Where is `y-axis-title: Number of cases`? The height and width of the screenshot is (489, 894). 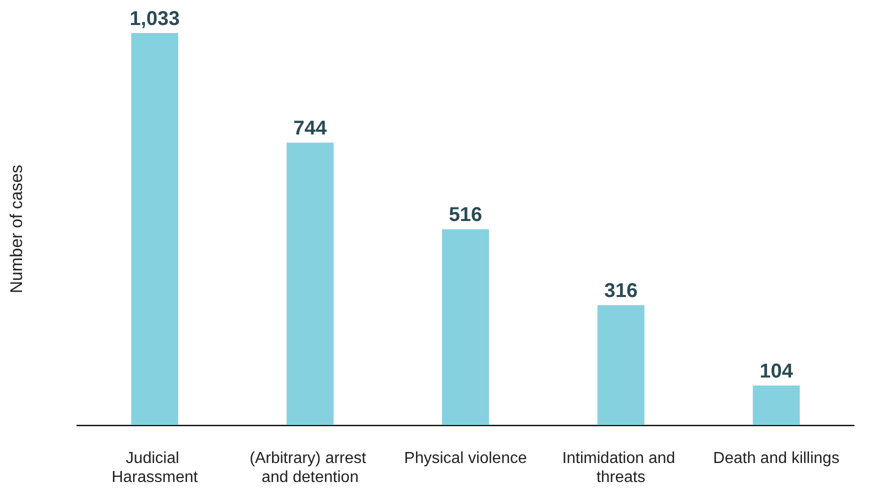
y-axis-title: Number of cases is located at coordinates (16, 229).